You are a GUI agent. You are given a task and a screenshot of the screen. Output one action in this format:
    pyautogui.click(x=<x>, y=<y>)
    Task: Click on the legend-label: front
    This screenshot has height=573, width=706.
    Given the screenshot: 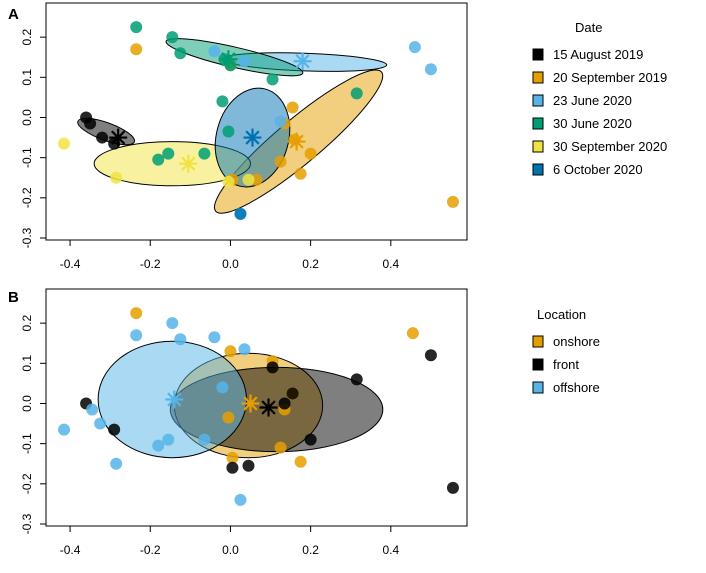 What is the action you would take?
    pyautogui.click(x=566, y=364)
    